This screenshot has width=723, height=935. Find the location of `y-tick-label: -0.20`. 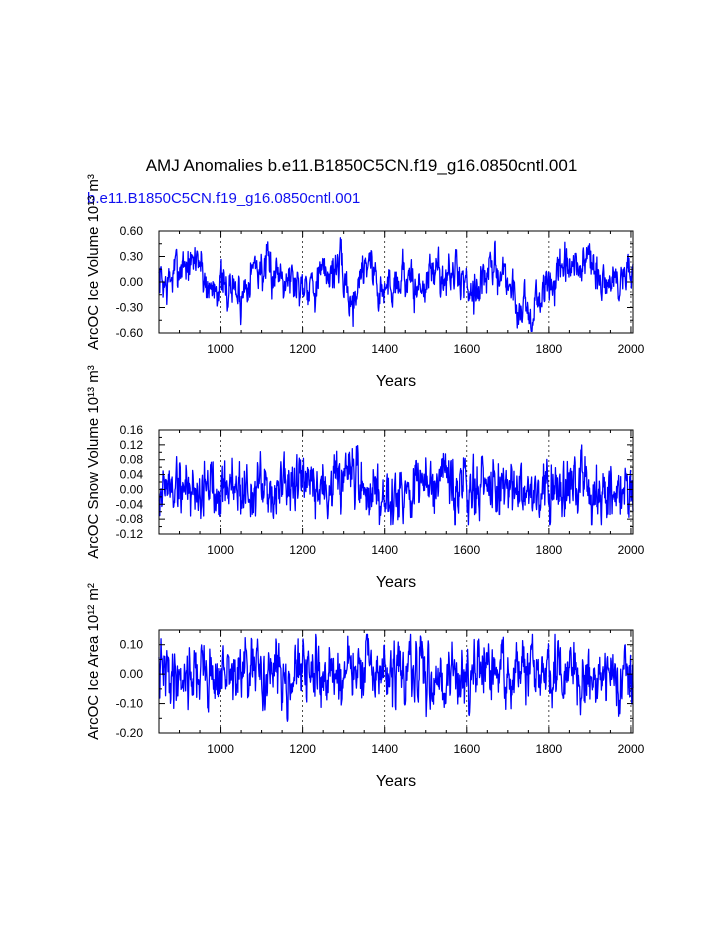

y-tick-label: -0.20 is located at coordinates (130, 733).